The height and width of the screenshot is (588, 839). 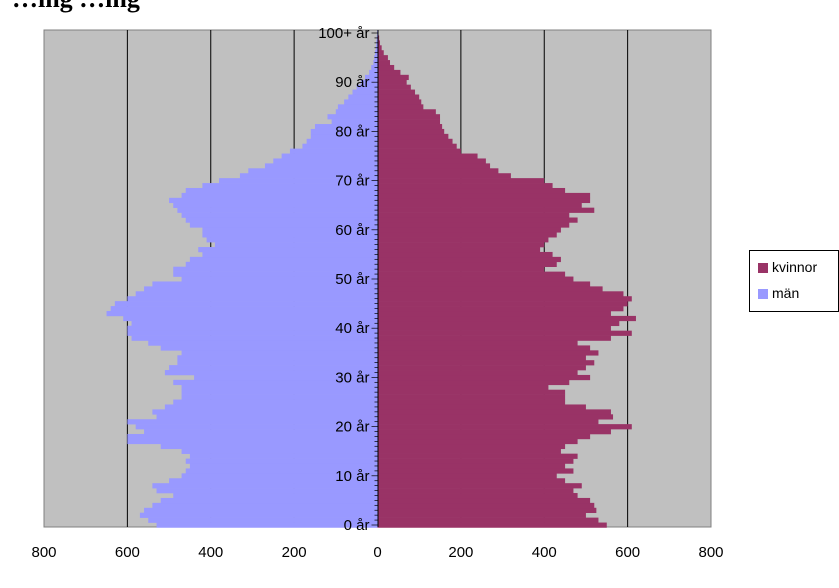 I want to click on y-axis-ticks, so click(x=374, y=279).